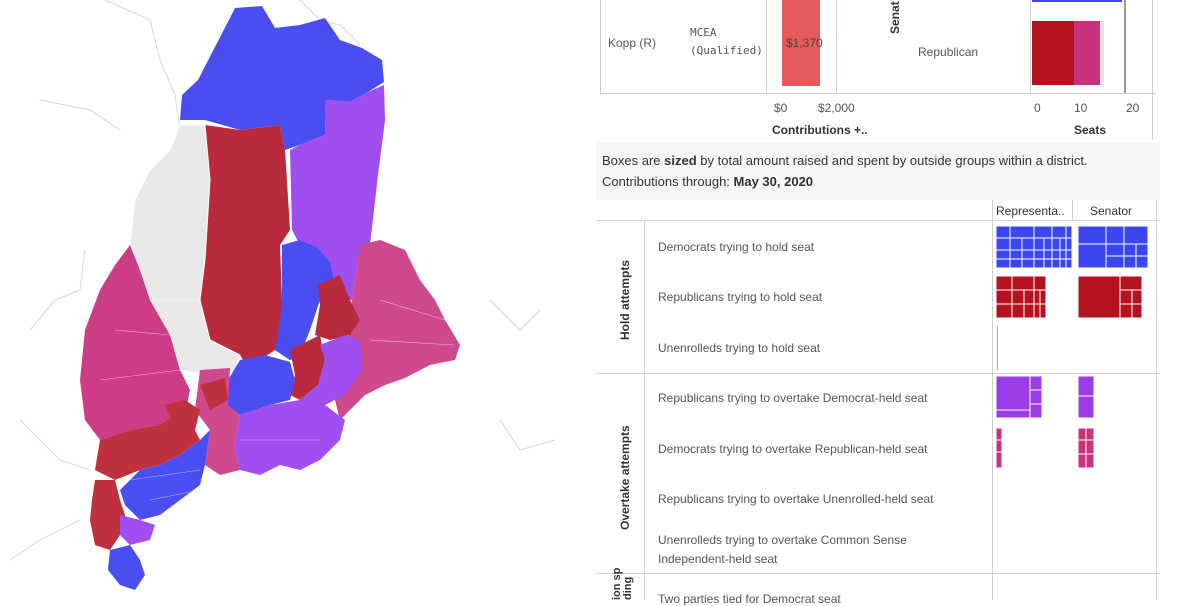 The width and height of the screenshot is (1182, 606). Describe the element at coordinates (992, 400) in the screenshot. I see `column-divider` at that location.